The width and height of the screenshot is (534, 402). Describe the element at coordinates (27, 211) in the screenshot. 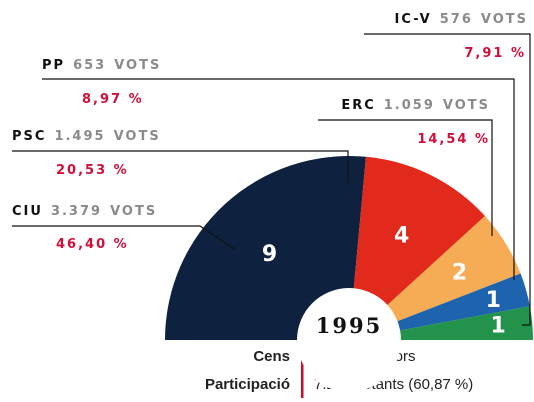

I see `party-name: CIU` at that location.